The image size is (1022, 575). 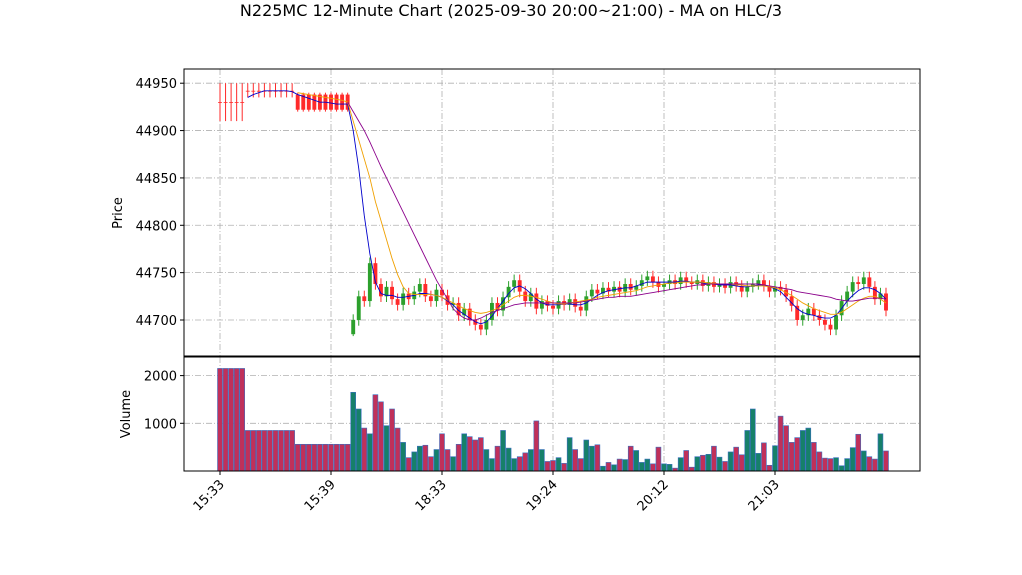 I want to click on y-tick-label: 44800, so click(x=156, y=226).